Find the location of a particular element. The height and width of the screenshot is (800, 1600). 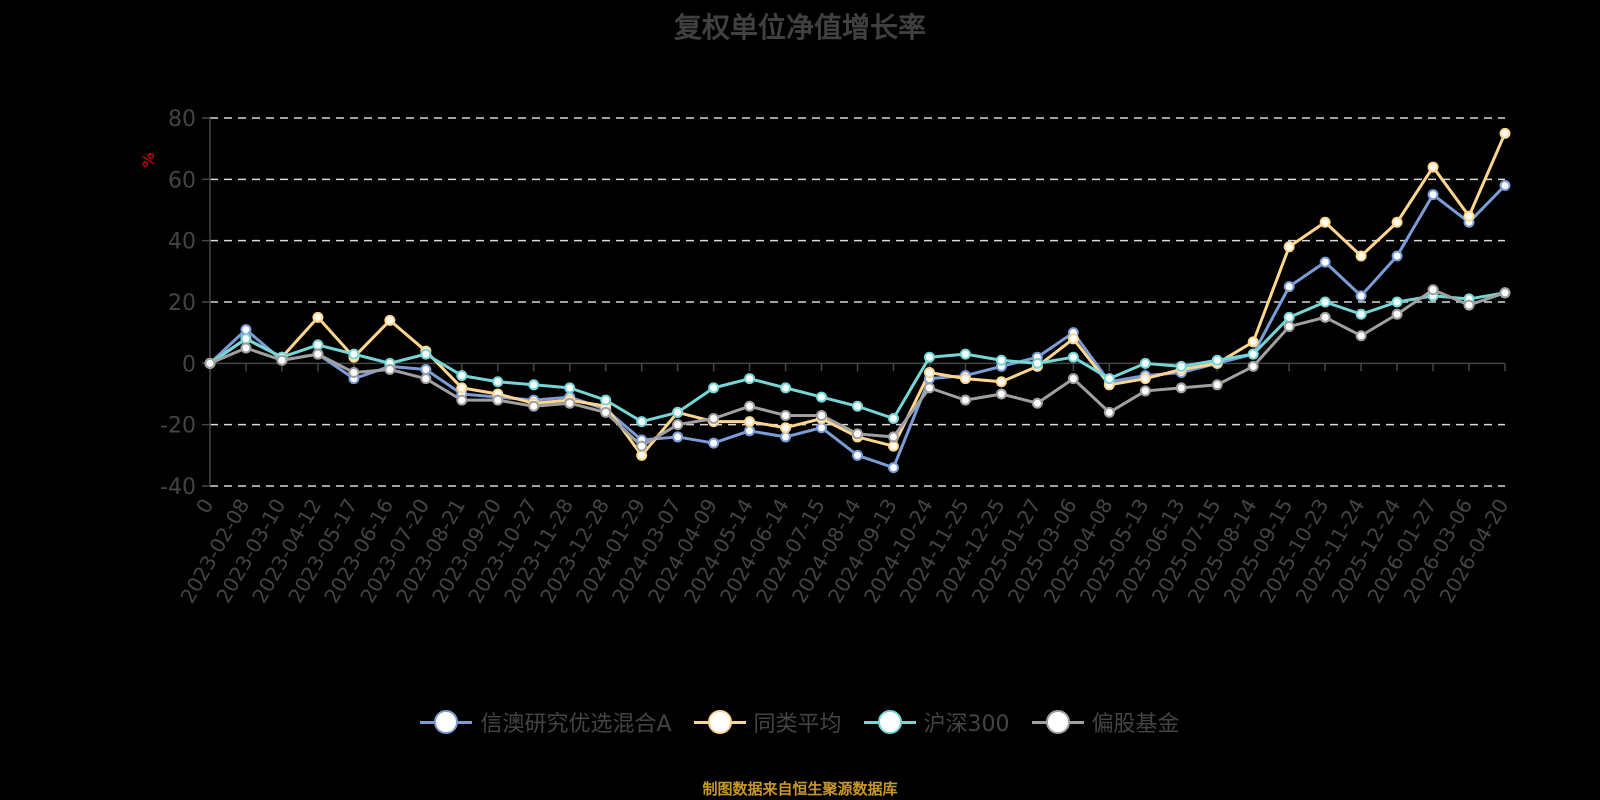

legend-item-peer-average: 同类平均 is located at coordinates (767, 722).